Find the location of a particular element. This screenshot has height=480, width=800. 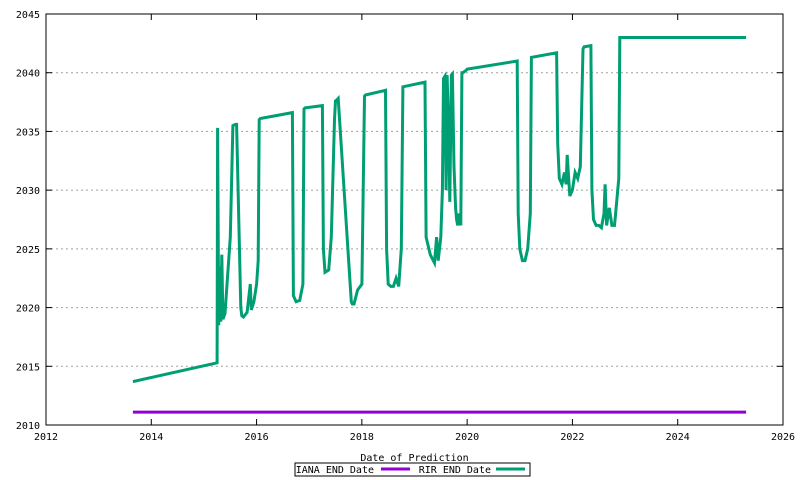

x-tick-label: 2018 is located at coordinates (362, 437).